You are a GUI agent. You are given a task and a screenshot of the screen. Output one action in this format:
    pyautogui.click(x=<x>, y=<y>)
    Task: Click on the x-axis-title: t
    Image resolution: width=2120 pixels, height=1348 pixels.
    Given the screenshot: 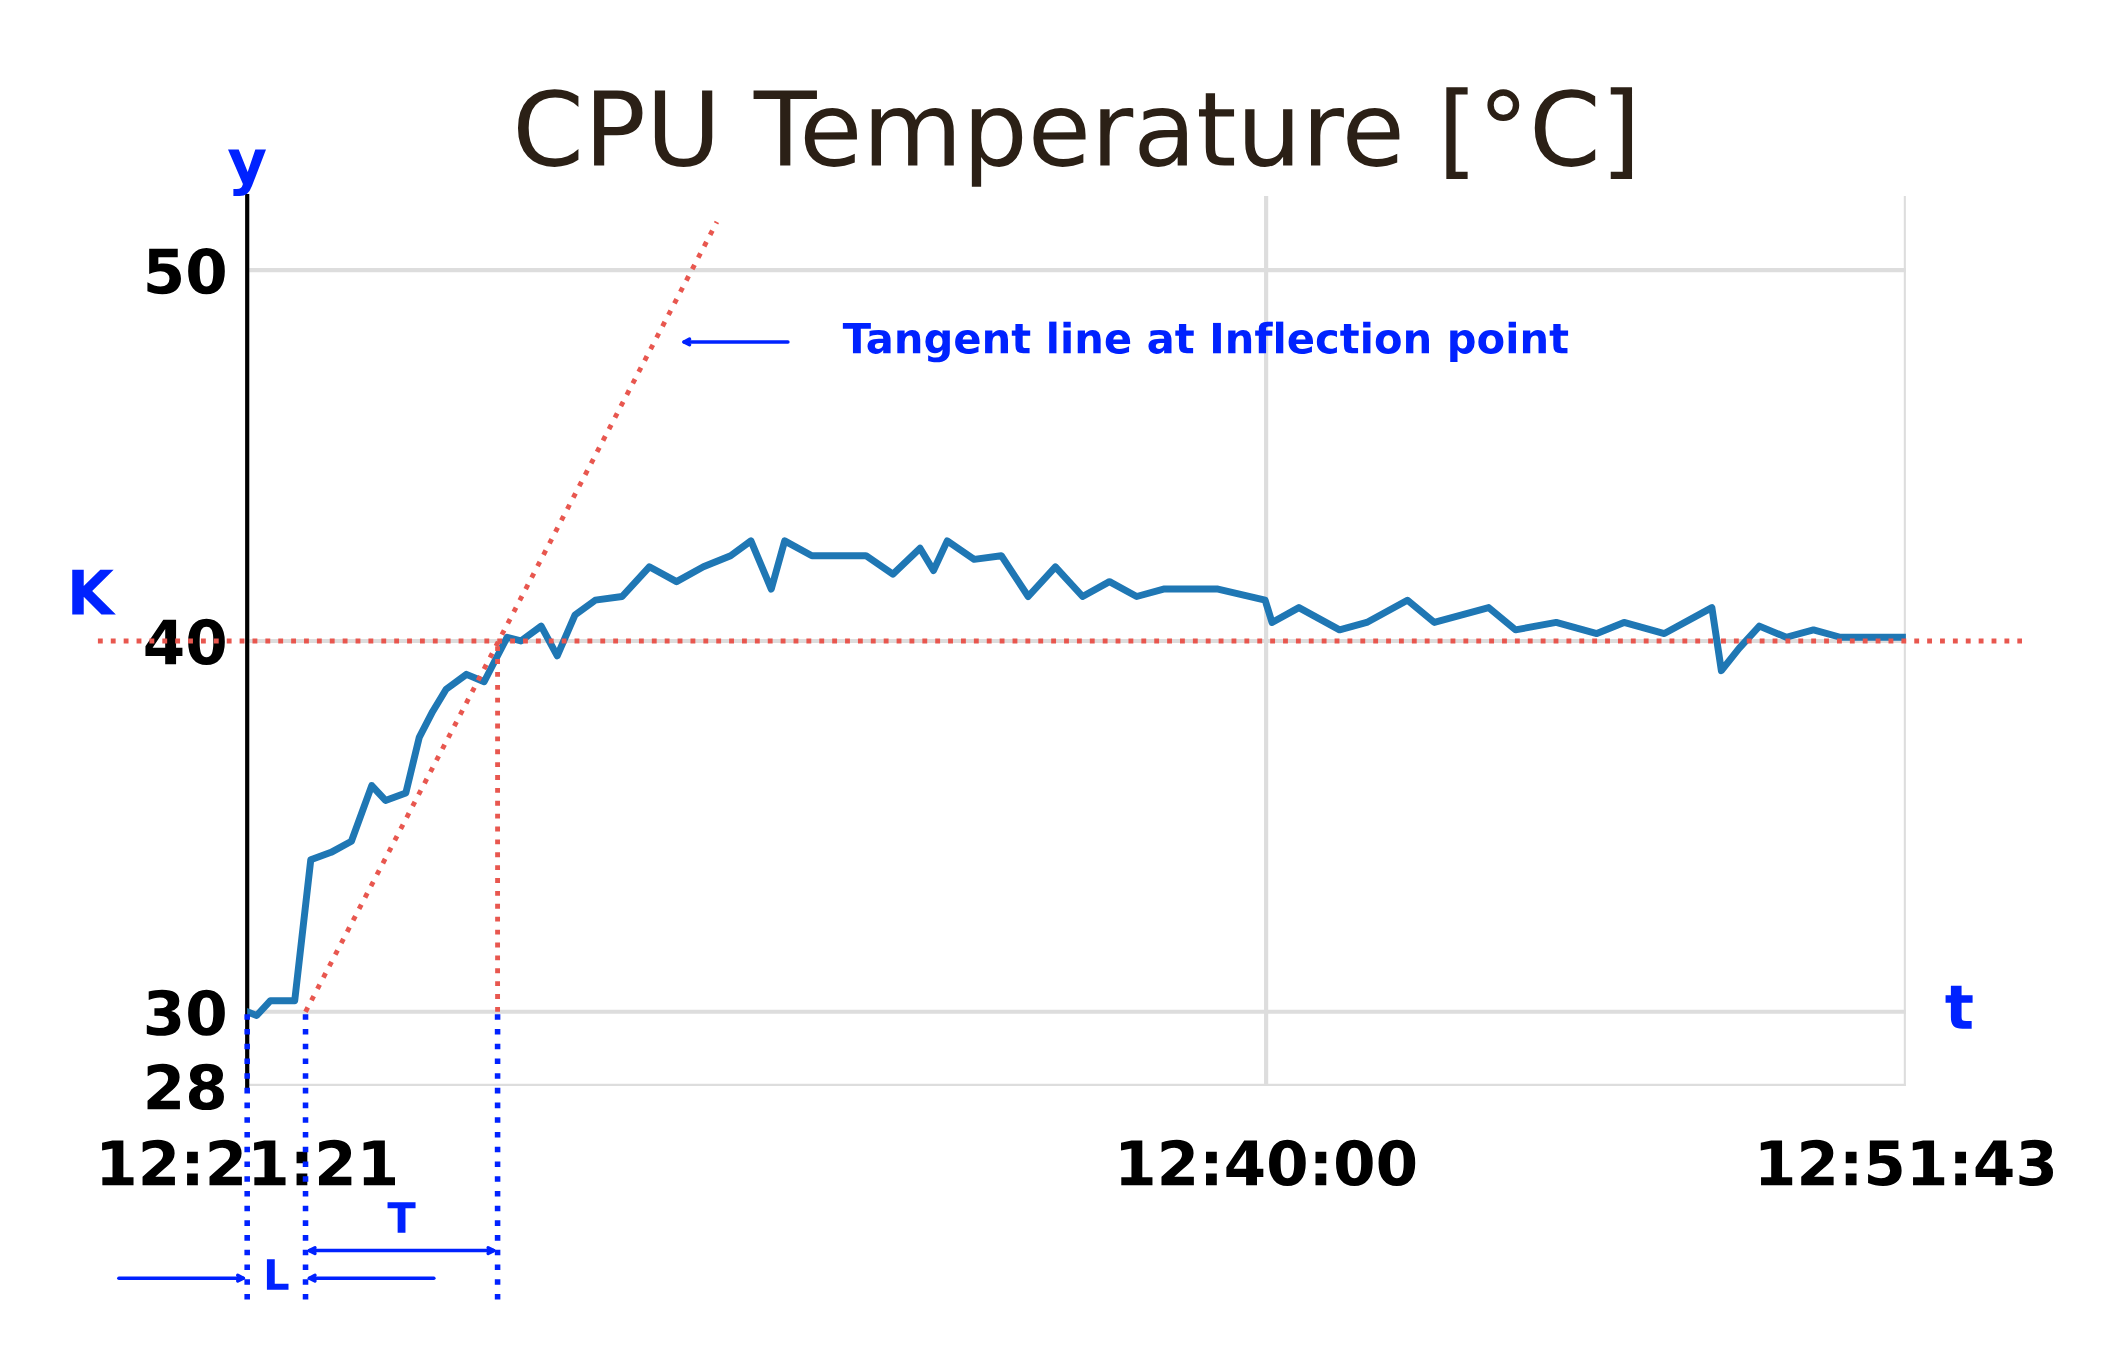 What is the action you would take?
    pyautogui.click(x=1959, y=1007)
    